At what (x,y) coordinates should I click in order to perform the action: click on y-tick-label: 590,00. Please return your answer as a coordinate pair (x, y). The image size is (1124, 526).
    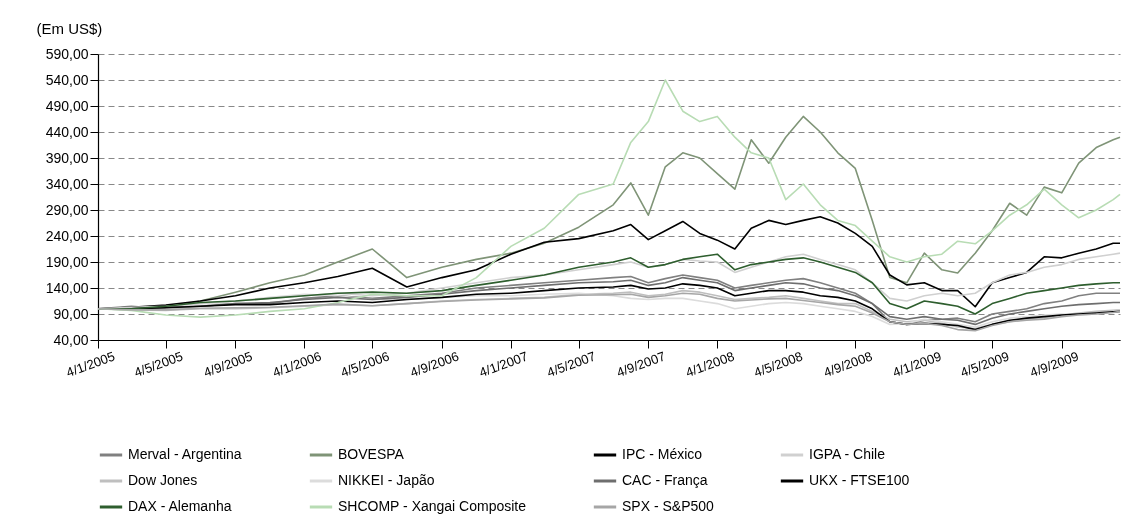
    Looking at the image, I should click on (67, 53).